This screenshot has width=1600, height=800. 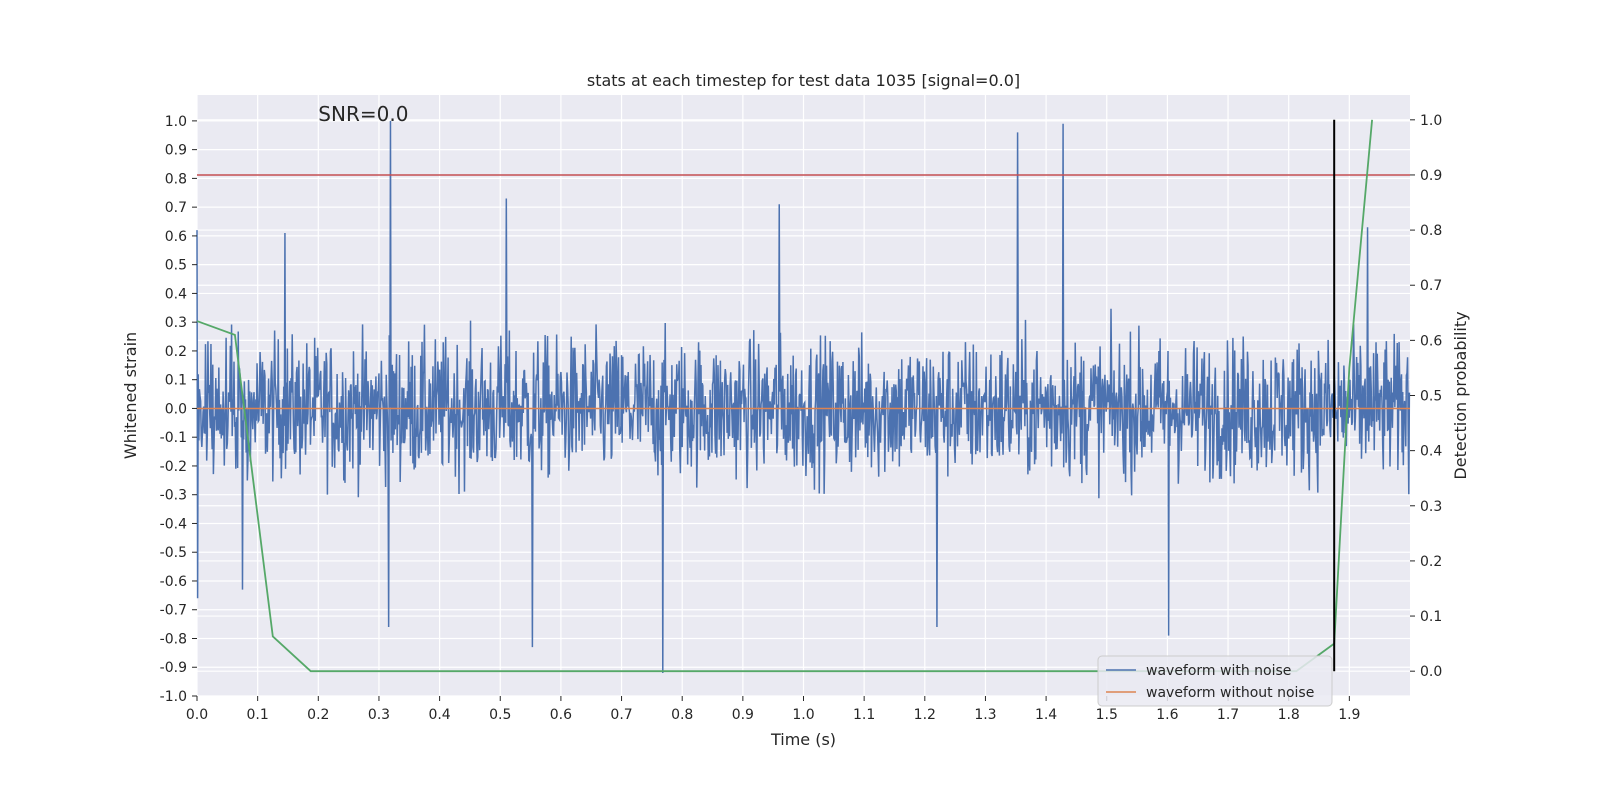 I want to click on legend-box, so click(x=1215, y=681).